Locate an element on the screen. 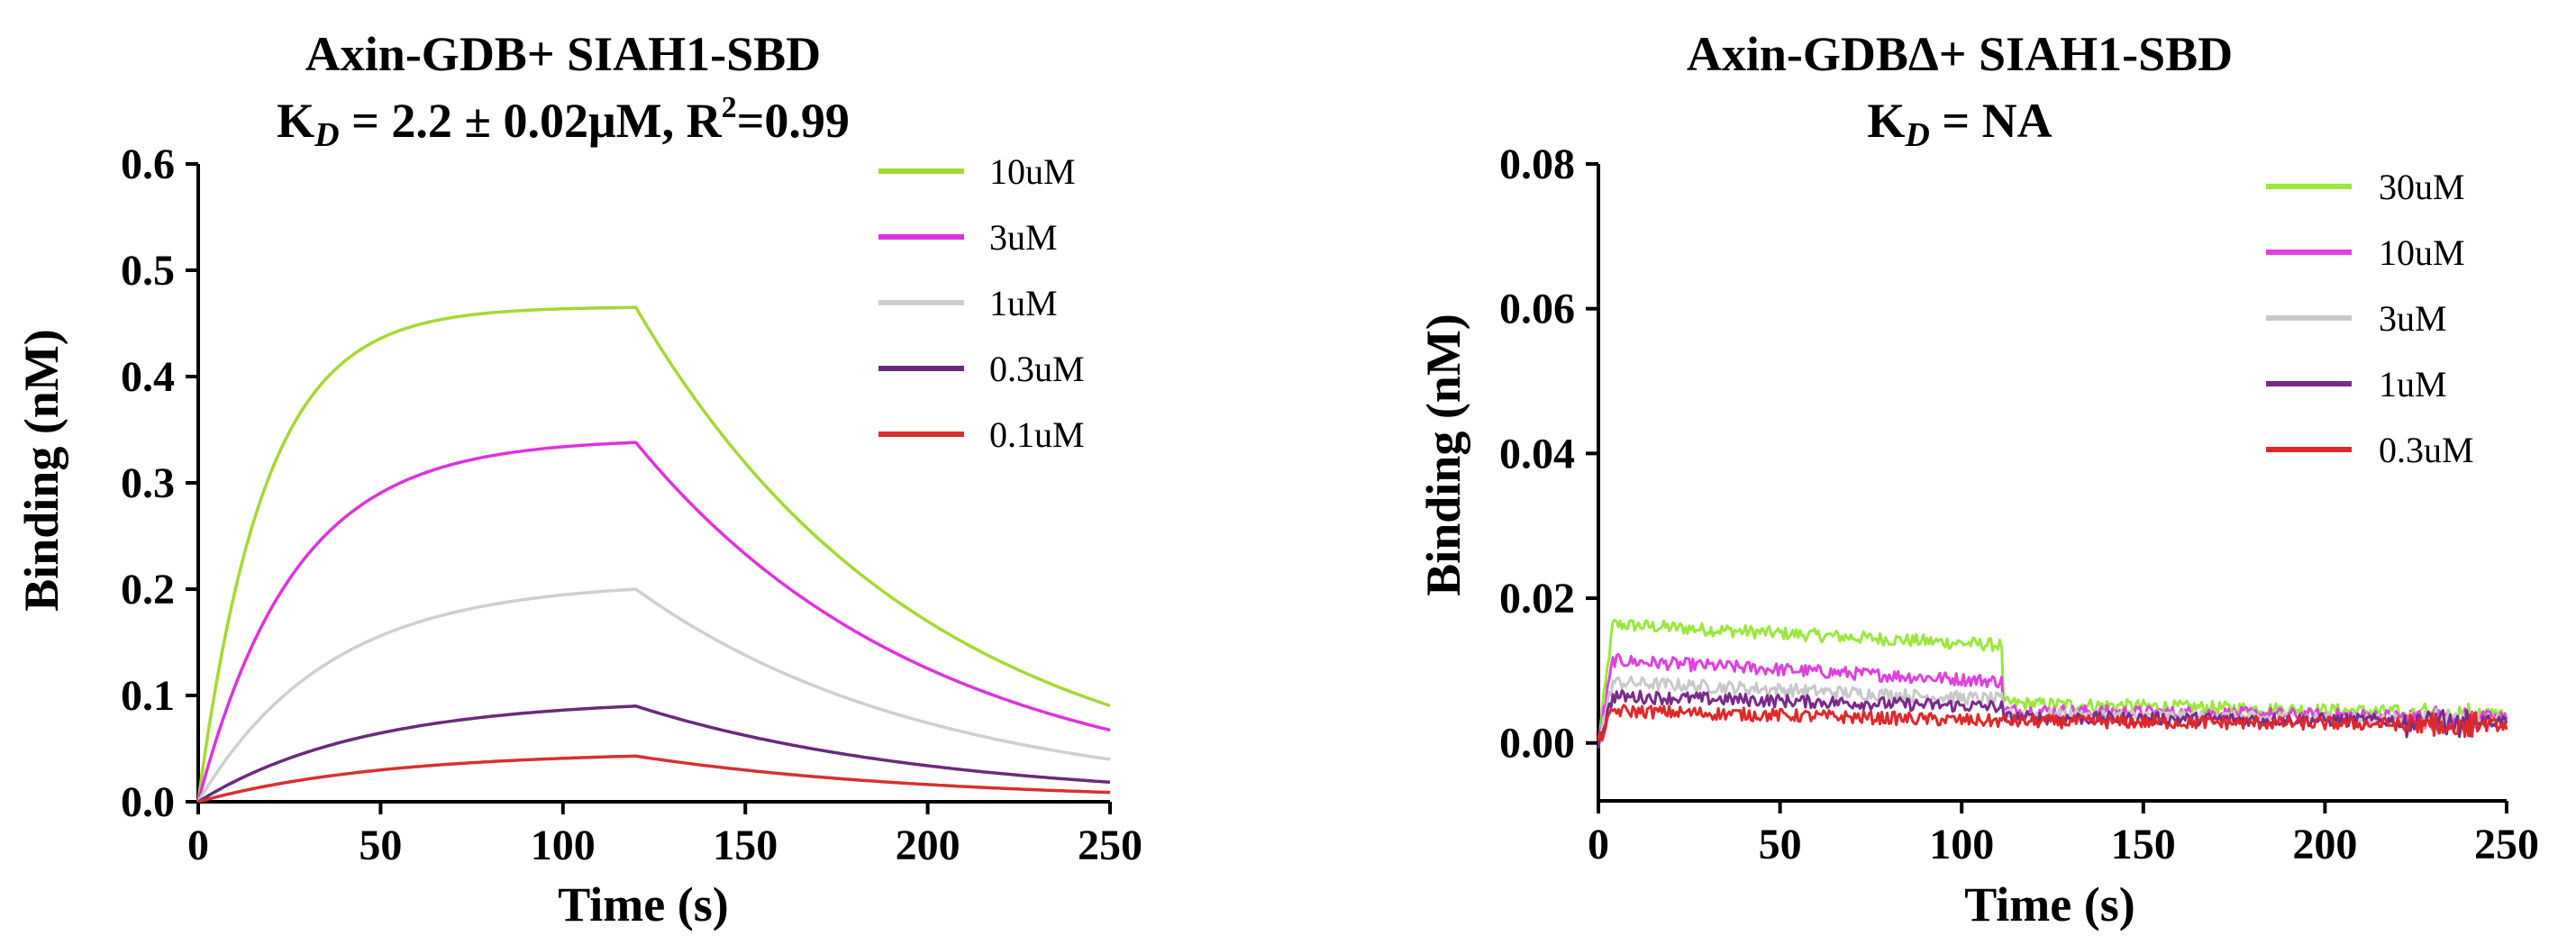 Image resolution: width=2576 pixels, height=945 pixels. y-tick-label: 0.4 is located at coordinates (148, 377).